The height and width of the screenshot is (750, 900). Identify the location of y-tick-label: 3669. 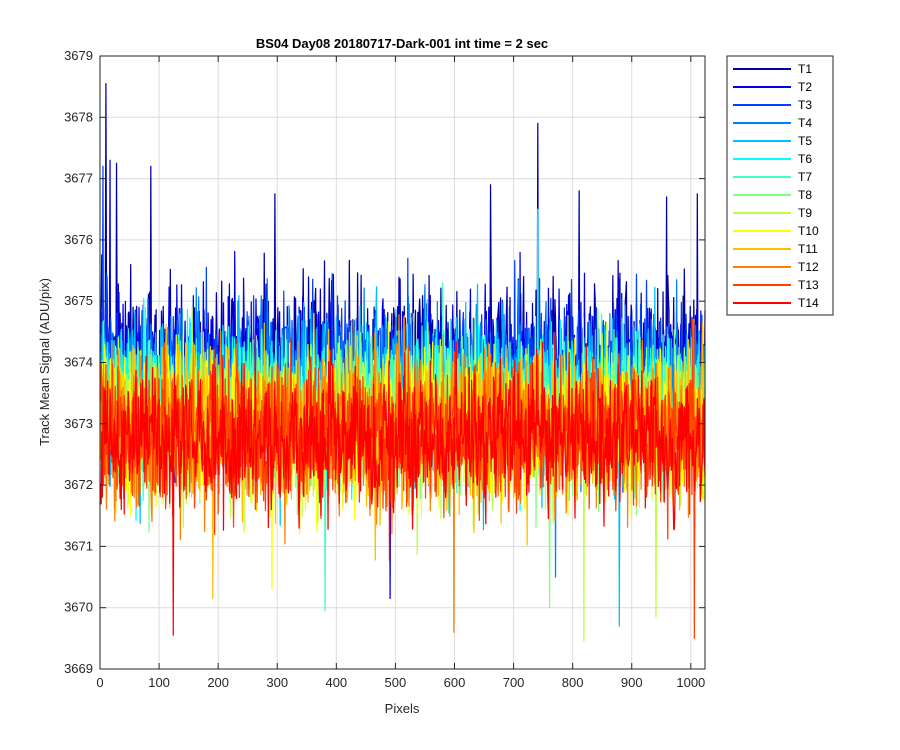
(78, 668).